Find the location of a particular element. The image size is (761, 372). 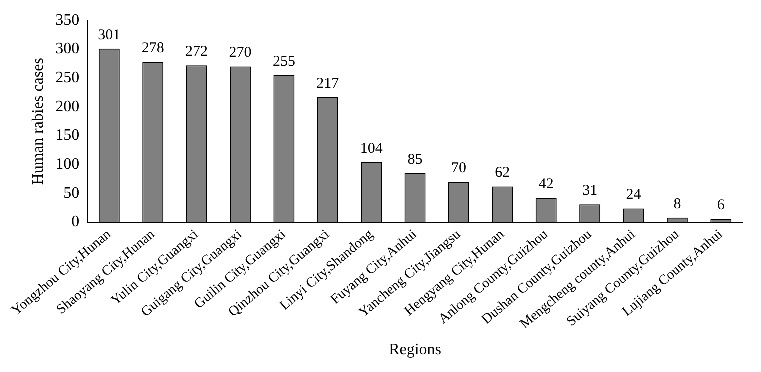

data-label: 278 is located at coordinates (153, 48).